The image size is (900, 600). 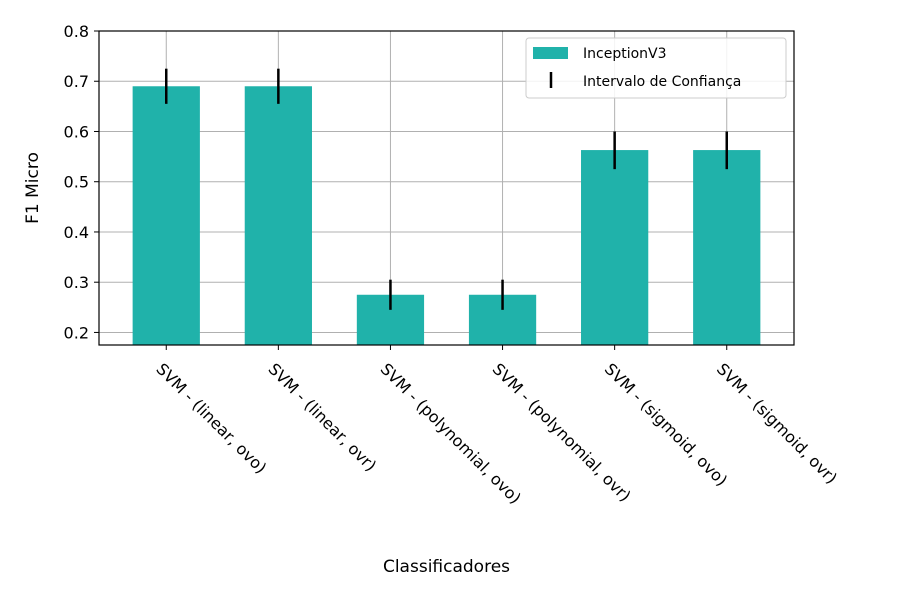 I want to click on x-axis-label: Classificadores, so click(x=446, y=567).